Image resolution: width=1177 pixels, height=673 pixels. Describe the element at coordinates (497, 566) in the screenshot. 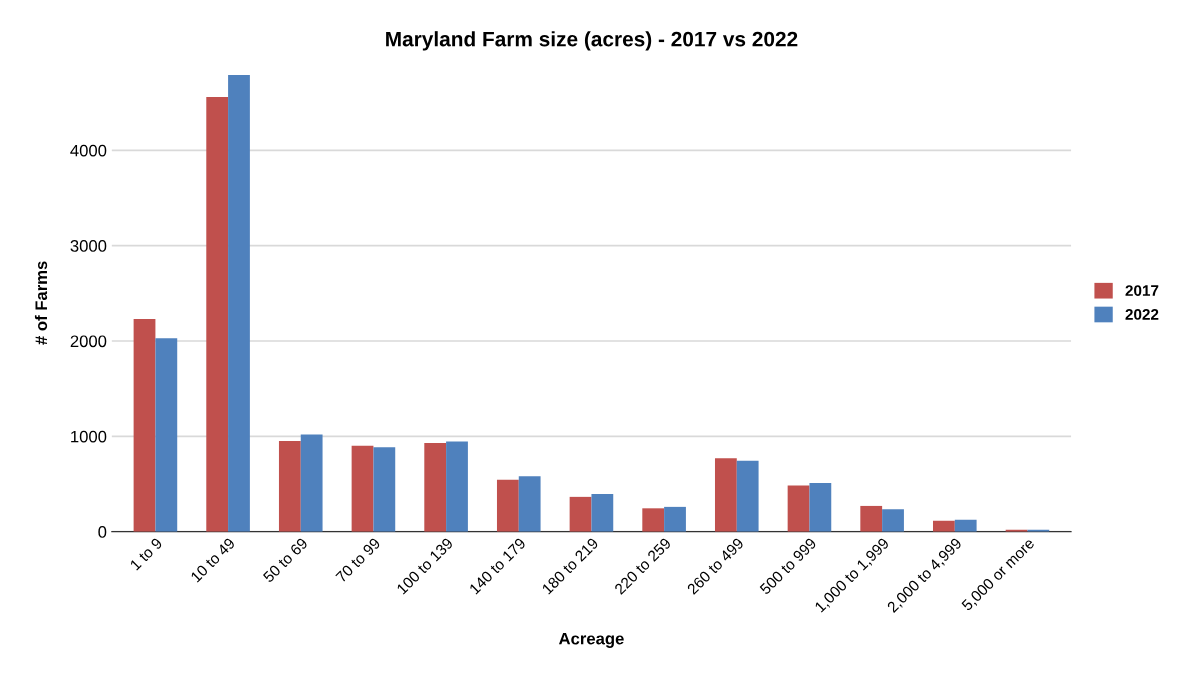

I see `x-tick-label: 140 to 179` at that location.